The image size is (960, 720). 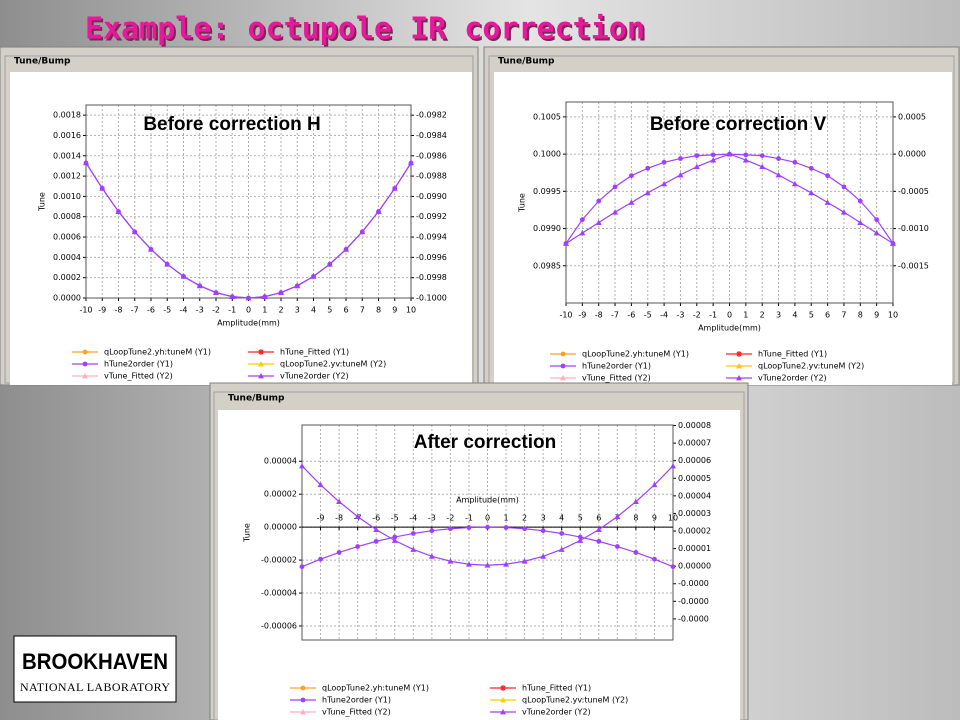 I want to click on logo: BROOKHAVEN NATIONAL LABORATORY, so click(x=95, y=669).